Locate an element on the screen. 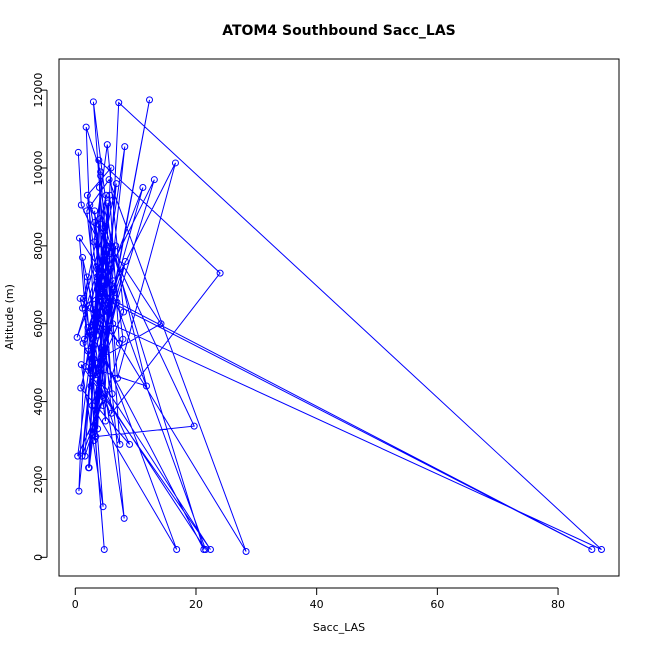 This screenshot has height=650, width=650. x-tick-label: 40 is located at coordinates (317, 604).